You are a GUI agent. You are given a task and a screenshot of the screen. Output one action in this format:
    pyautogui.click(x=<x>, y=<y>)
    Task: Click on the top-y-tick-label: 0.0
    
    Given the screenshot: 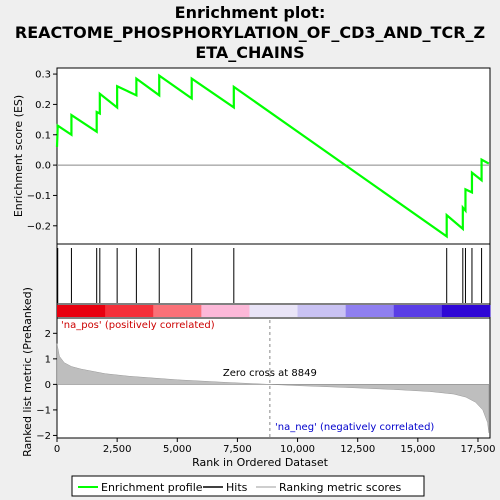 What is the action you would take?
    pyautogui.click(x=43, y=166)
    